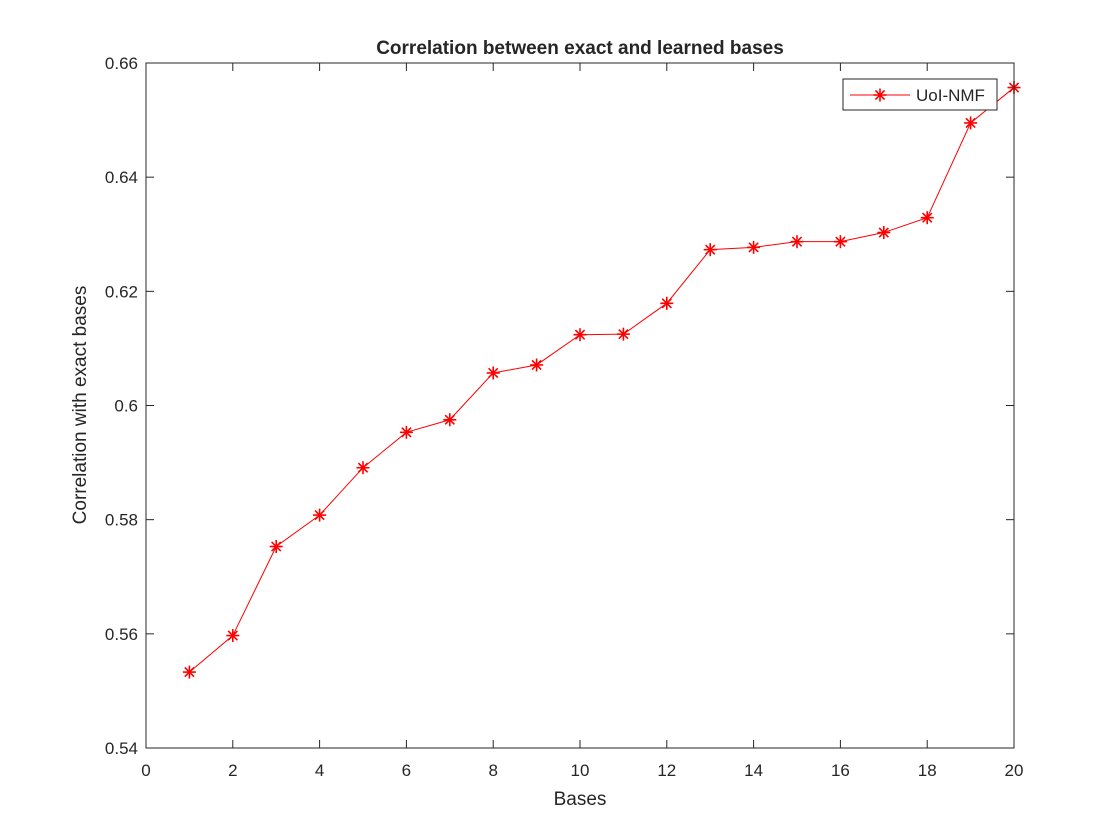  Describe the element at coordinates (753, 770) in the screenshot. I see `x-tick-label: 14` at that location.